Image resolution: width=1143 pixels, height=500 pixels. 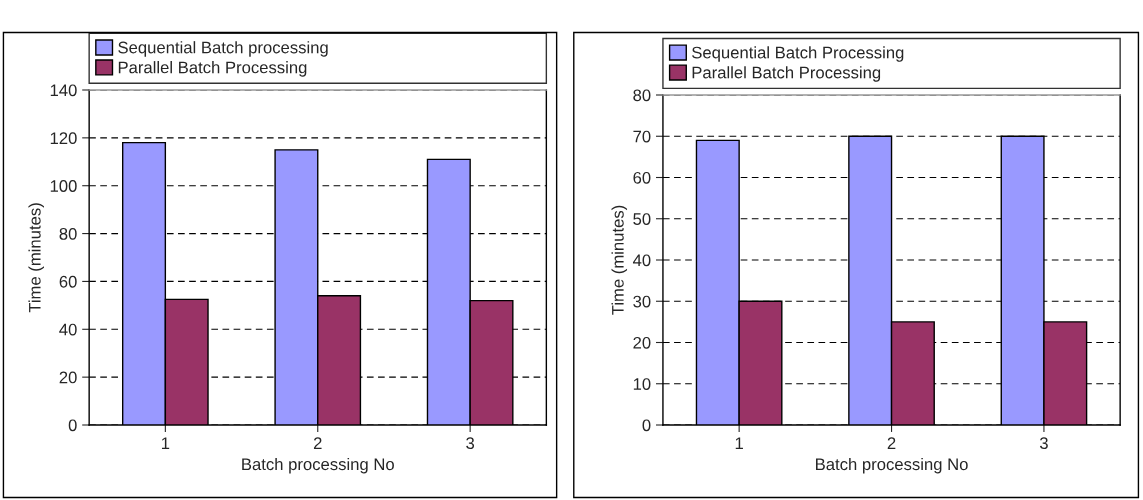 What do you see at coordinates (642, 384) in the screenshot?
I see `y-tick-label: 10` at bounding box center [642, 384].